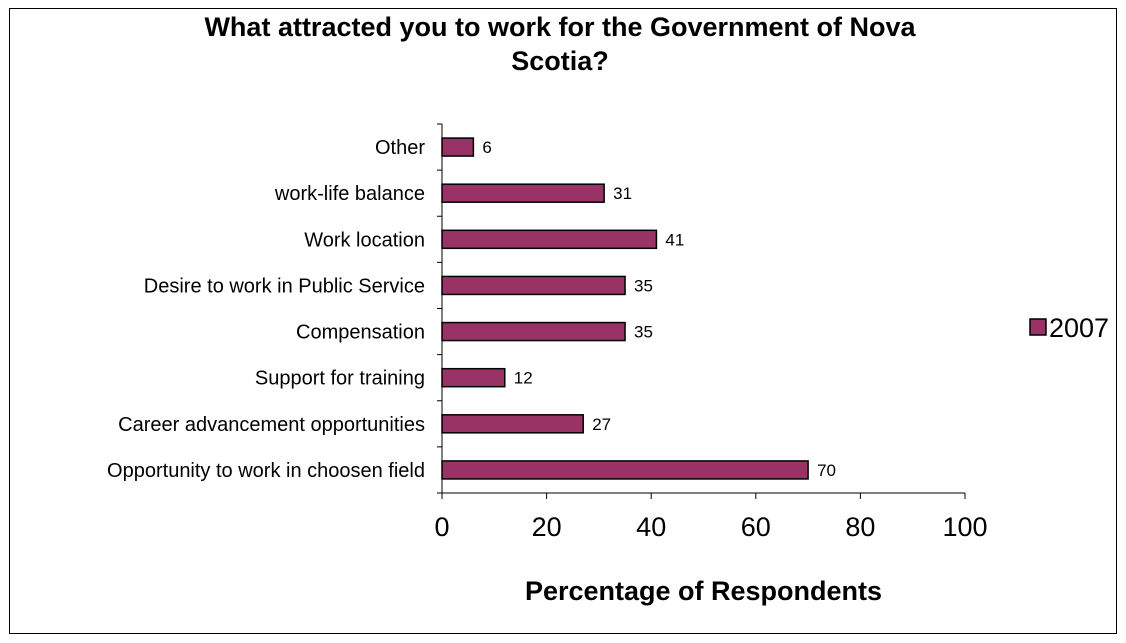  What do you see at coordinates (964, 527) in the screenshot?
I see `x-tick-label: 100` at bounding box center [964, 527].